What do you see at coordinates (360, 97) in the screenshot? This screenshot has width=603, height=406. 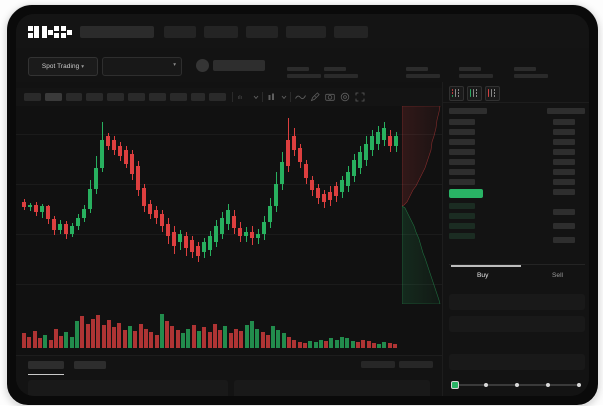 I see `fullscreen-icon` at bounding box center [360, 97].